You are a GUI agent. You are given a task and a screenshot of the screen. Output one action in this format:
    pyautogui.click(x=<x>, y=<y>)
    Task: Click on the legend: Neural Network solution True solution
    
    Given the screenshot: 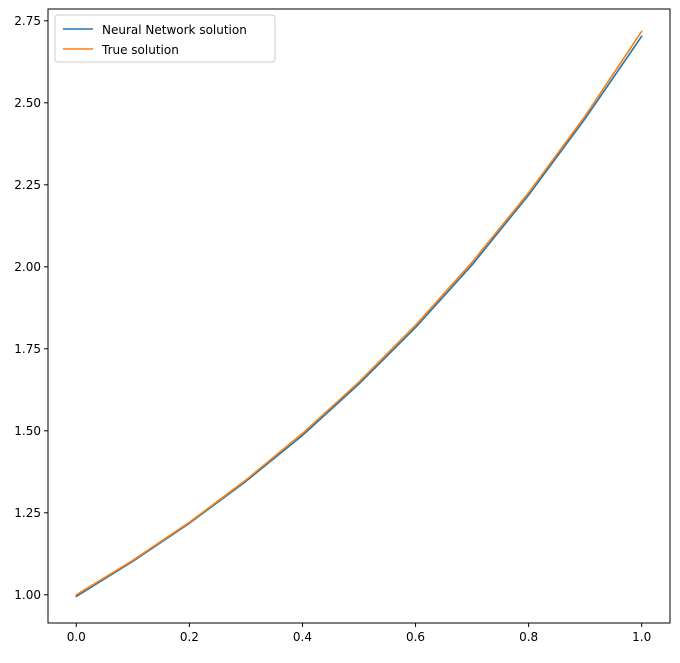 What is the action you would take?
    pyautogui.click(x=165, y=38)
    